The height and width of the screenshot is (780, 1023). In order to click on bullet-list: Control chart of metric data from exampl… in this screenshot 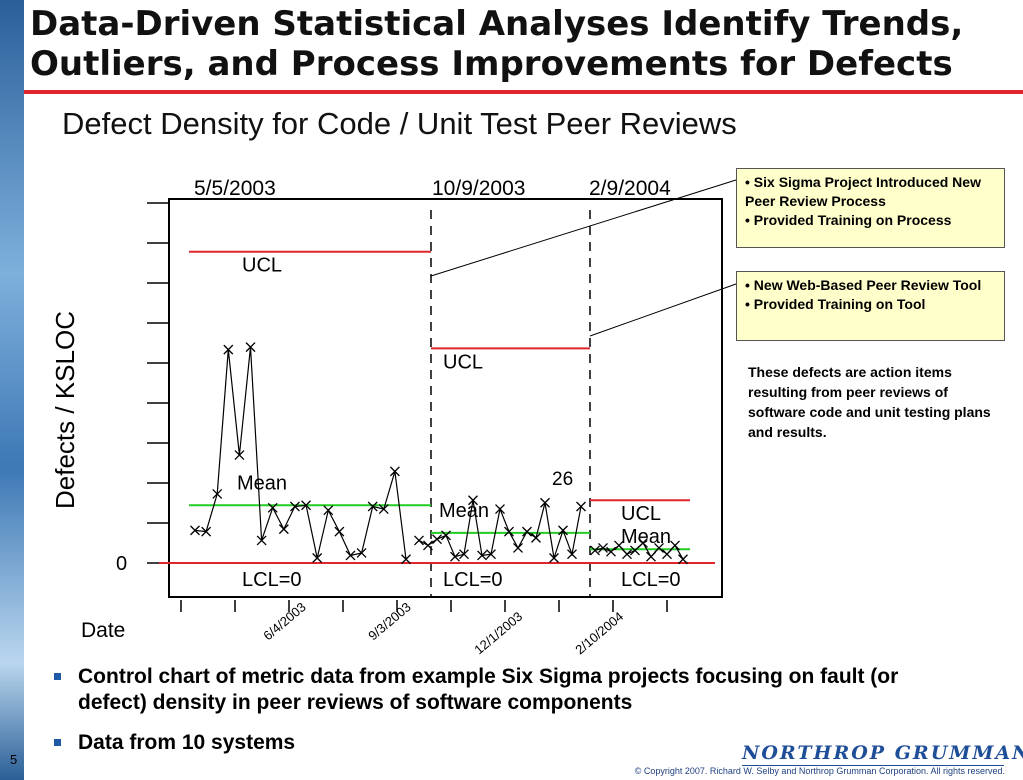, I will do `click(502, 717)`.